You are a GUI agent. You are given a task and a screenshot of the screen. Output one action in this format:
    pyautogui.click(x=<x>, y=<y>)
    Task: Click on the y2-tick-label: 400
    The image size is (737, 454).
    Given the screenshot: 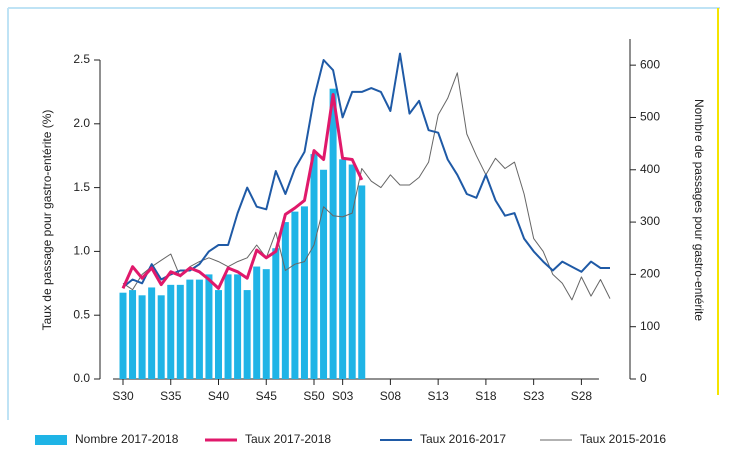 What is the action you would take?
    pyautogui.click(x=650, y=169)
    